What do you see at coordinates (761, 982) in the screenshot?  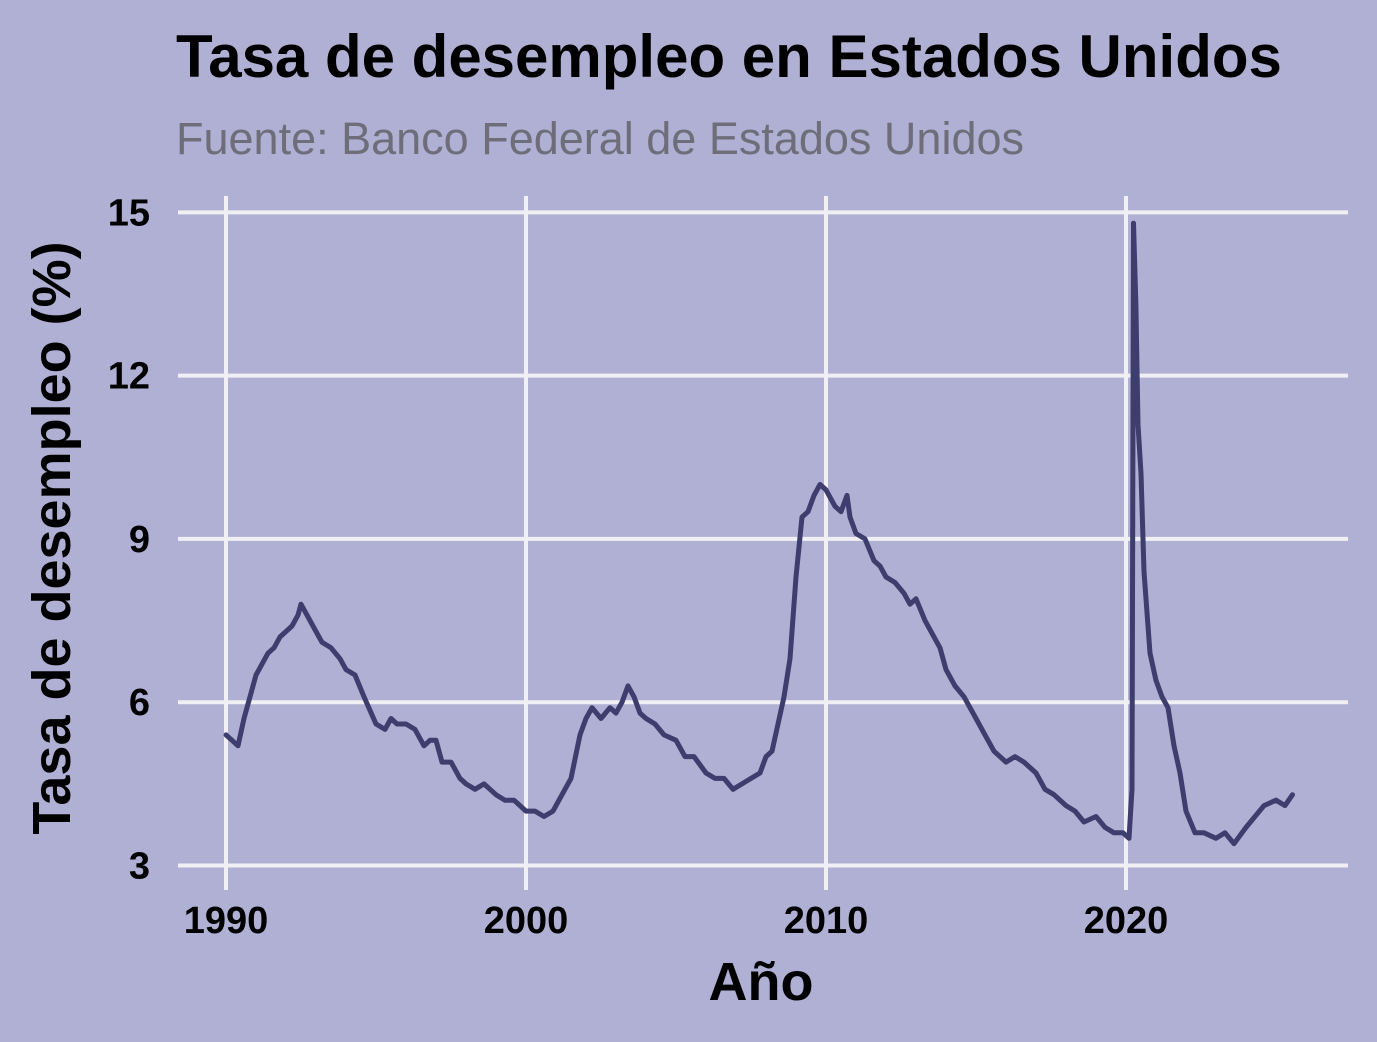 I see `x-axis-title: Año` at bounding box center [761, 982].